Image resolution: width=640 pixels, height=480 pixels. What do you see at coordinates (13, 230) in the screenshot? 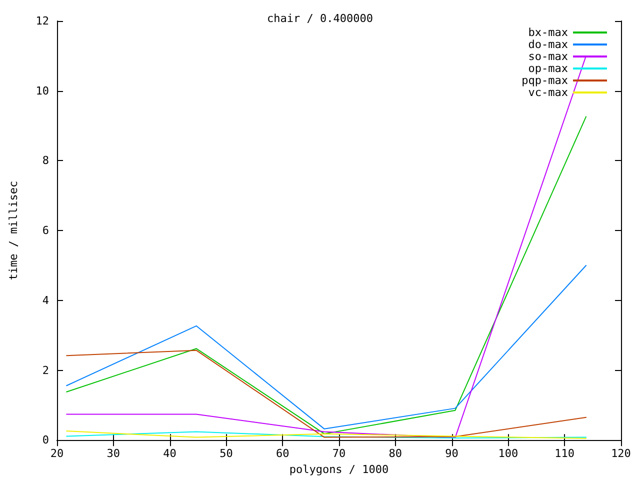
I see `y-axis-title: time / millisec` at bounding box center [13, 230].